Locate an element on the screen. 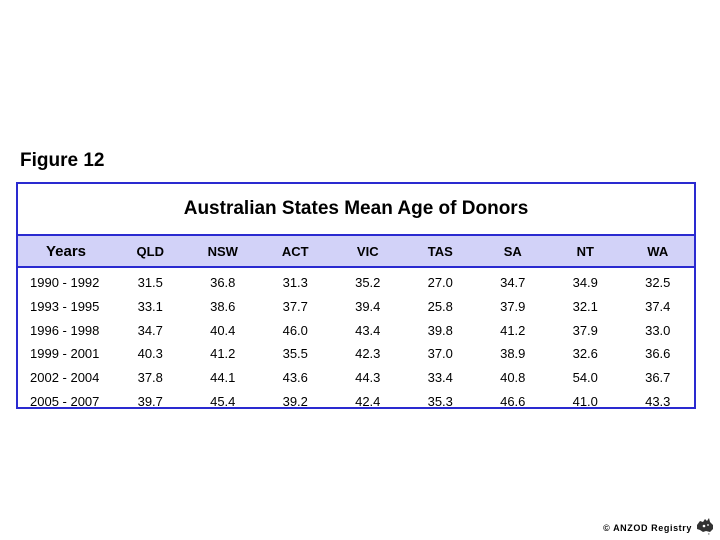  row-years-cell: 2002 - 2004 is located at coordinates (65, 378).